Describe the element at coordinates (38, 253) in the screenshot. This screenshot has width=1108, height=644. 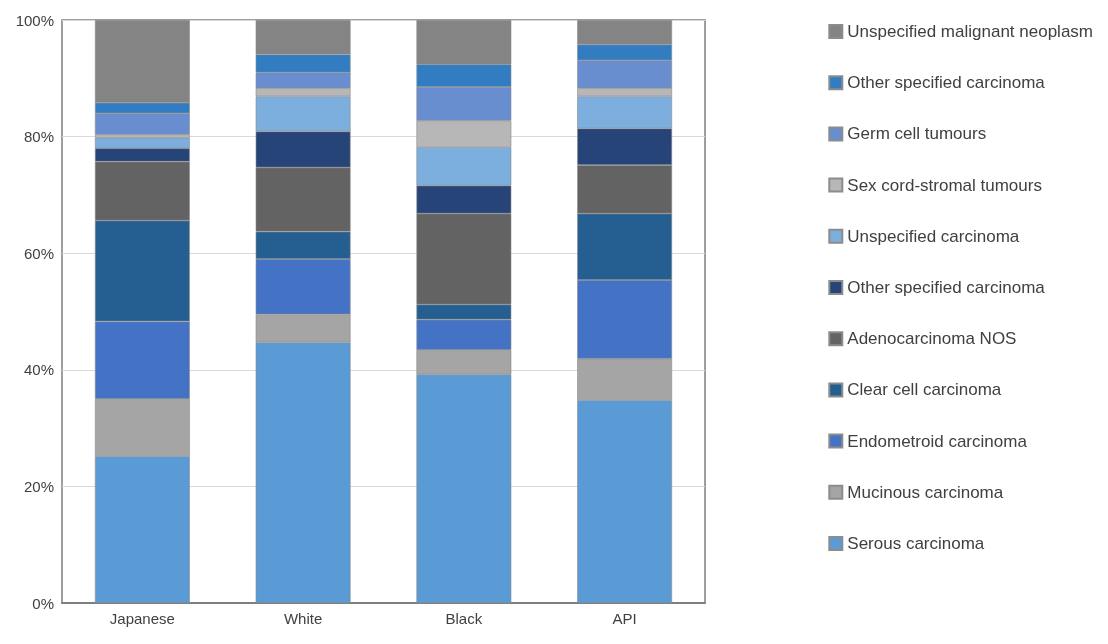
I see `y-tick-label: 60%` at that location.